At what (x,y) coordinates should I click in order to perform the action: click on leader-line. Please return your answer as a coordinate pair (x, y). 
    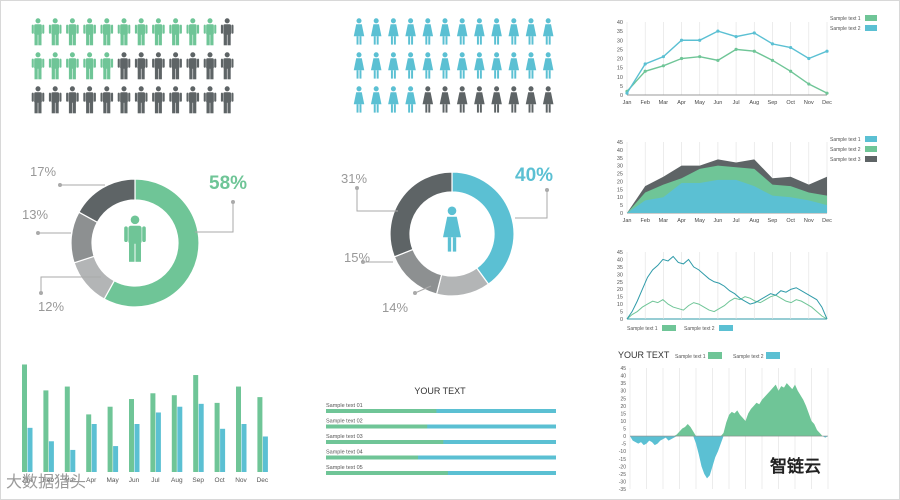
    Looking at the image, I should click on (70, 283).